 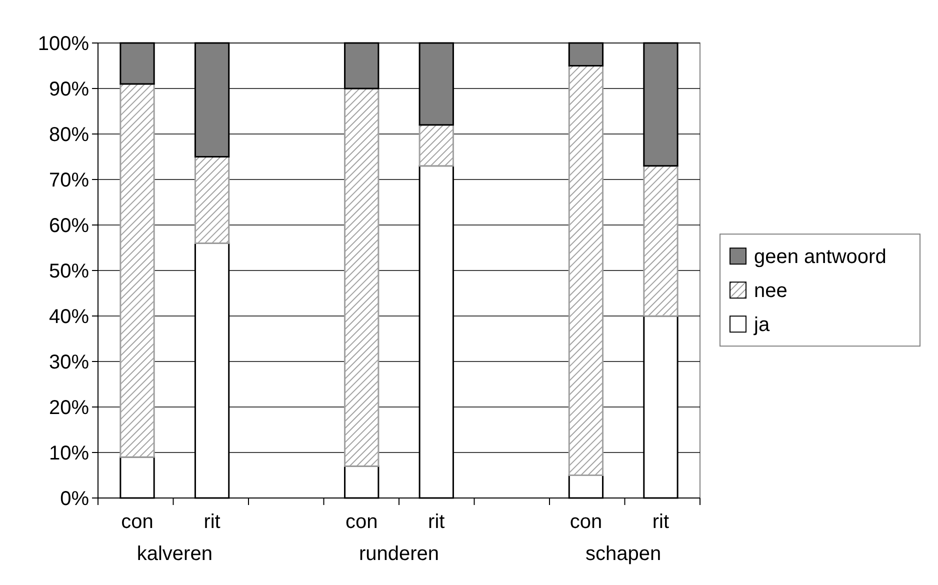 I want to click on y-tick-label: 40%, so click(x=69, y=317).